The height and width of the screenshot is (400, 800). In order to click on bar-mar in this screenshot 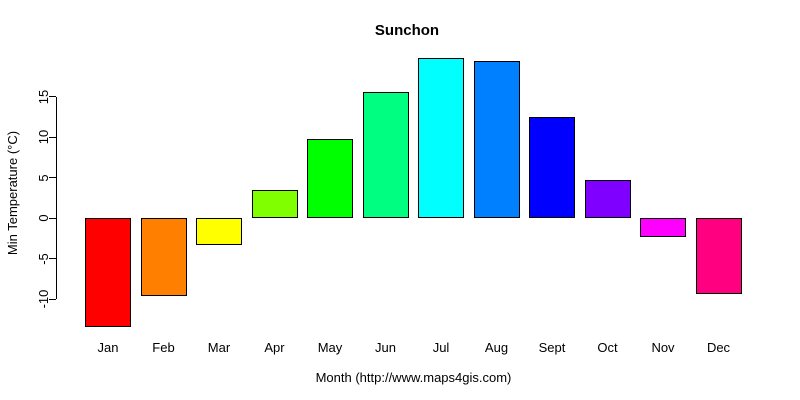, I will do `click(219, 231)`.